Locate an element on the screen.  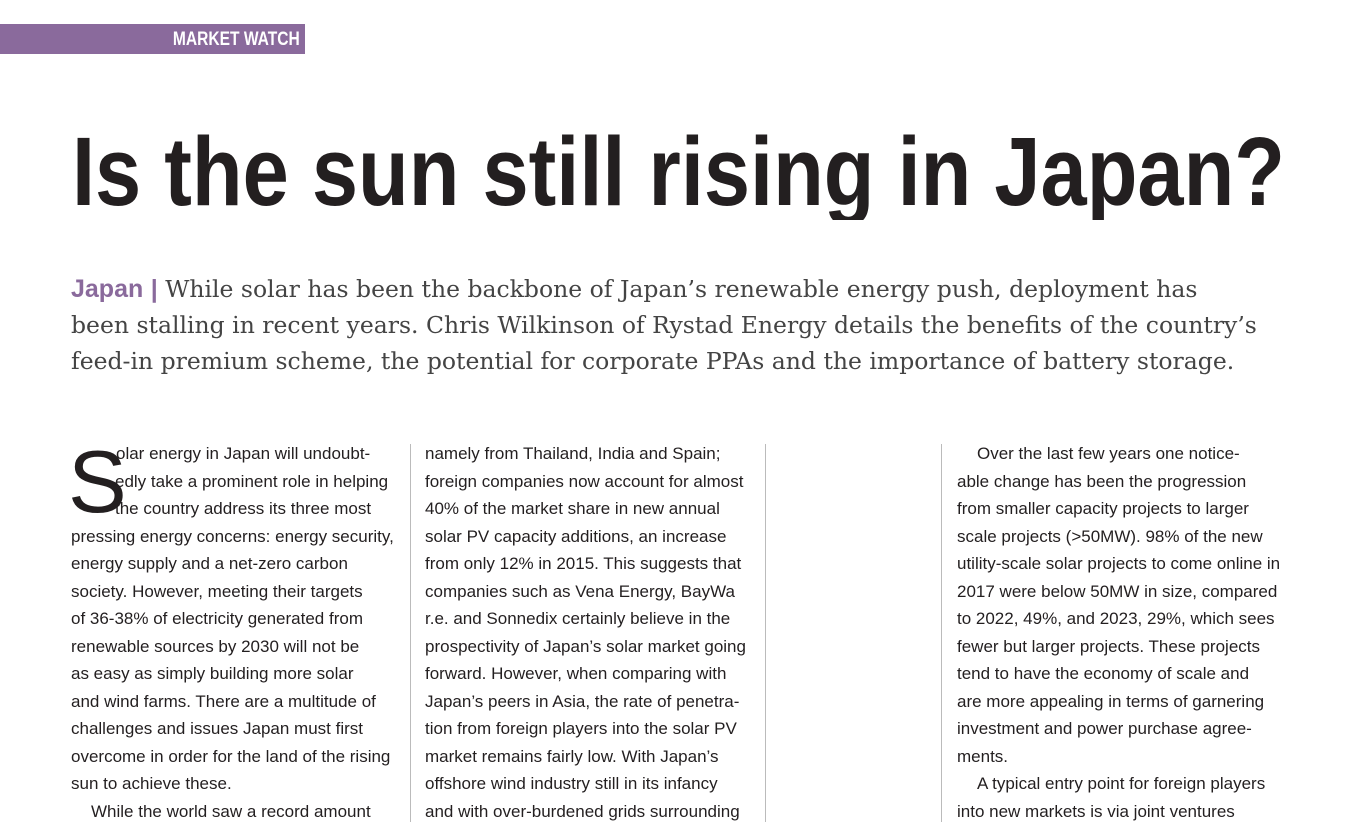
body-line: While the world saw a record amount is located at coordinates (231, 811).